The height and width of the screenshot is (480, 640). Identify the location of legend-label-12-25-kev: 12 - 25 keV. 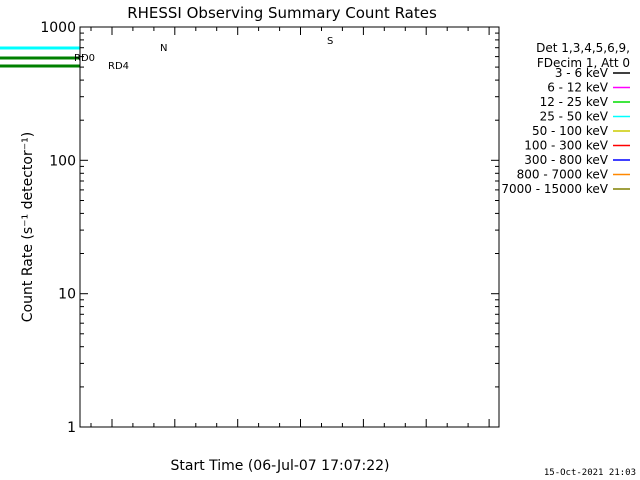
(574, 102).